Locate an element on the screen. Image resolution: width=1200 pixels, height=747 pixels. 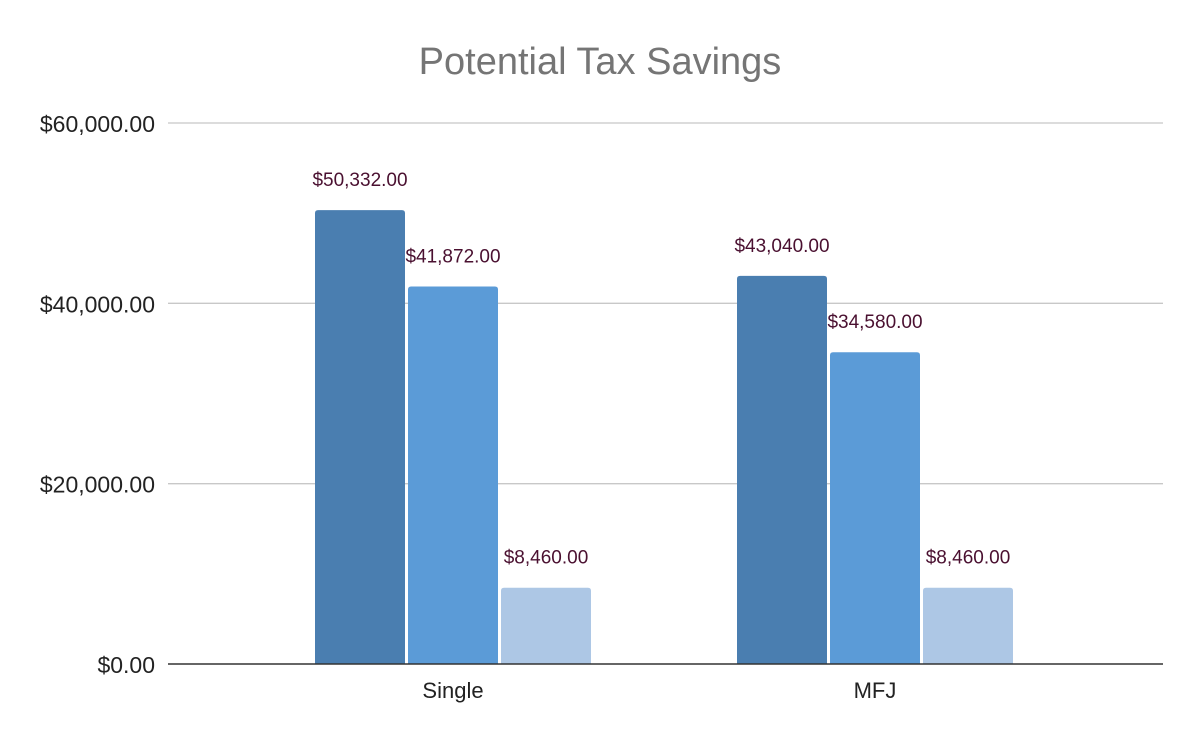
y-tick-label: $60,000.00 is located at coordinates (97, 124).